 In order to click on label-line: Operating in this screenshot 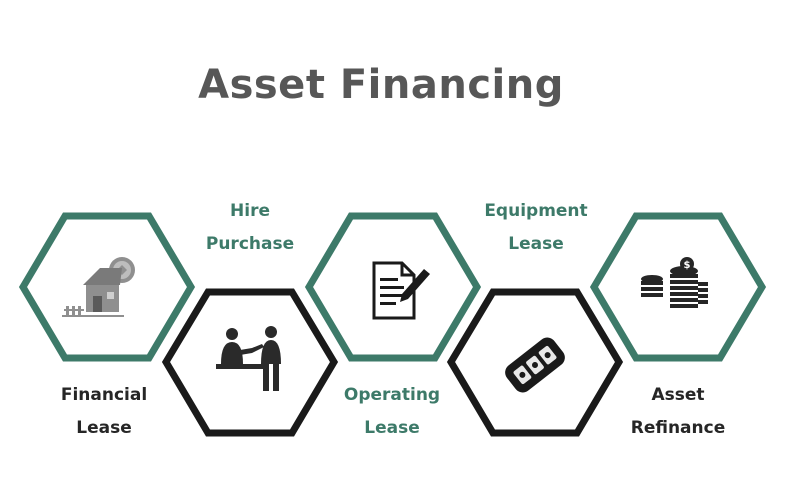, I will do `click(392, 395)`.